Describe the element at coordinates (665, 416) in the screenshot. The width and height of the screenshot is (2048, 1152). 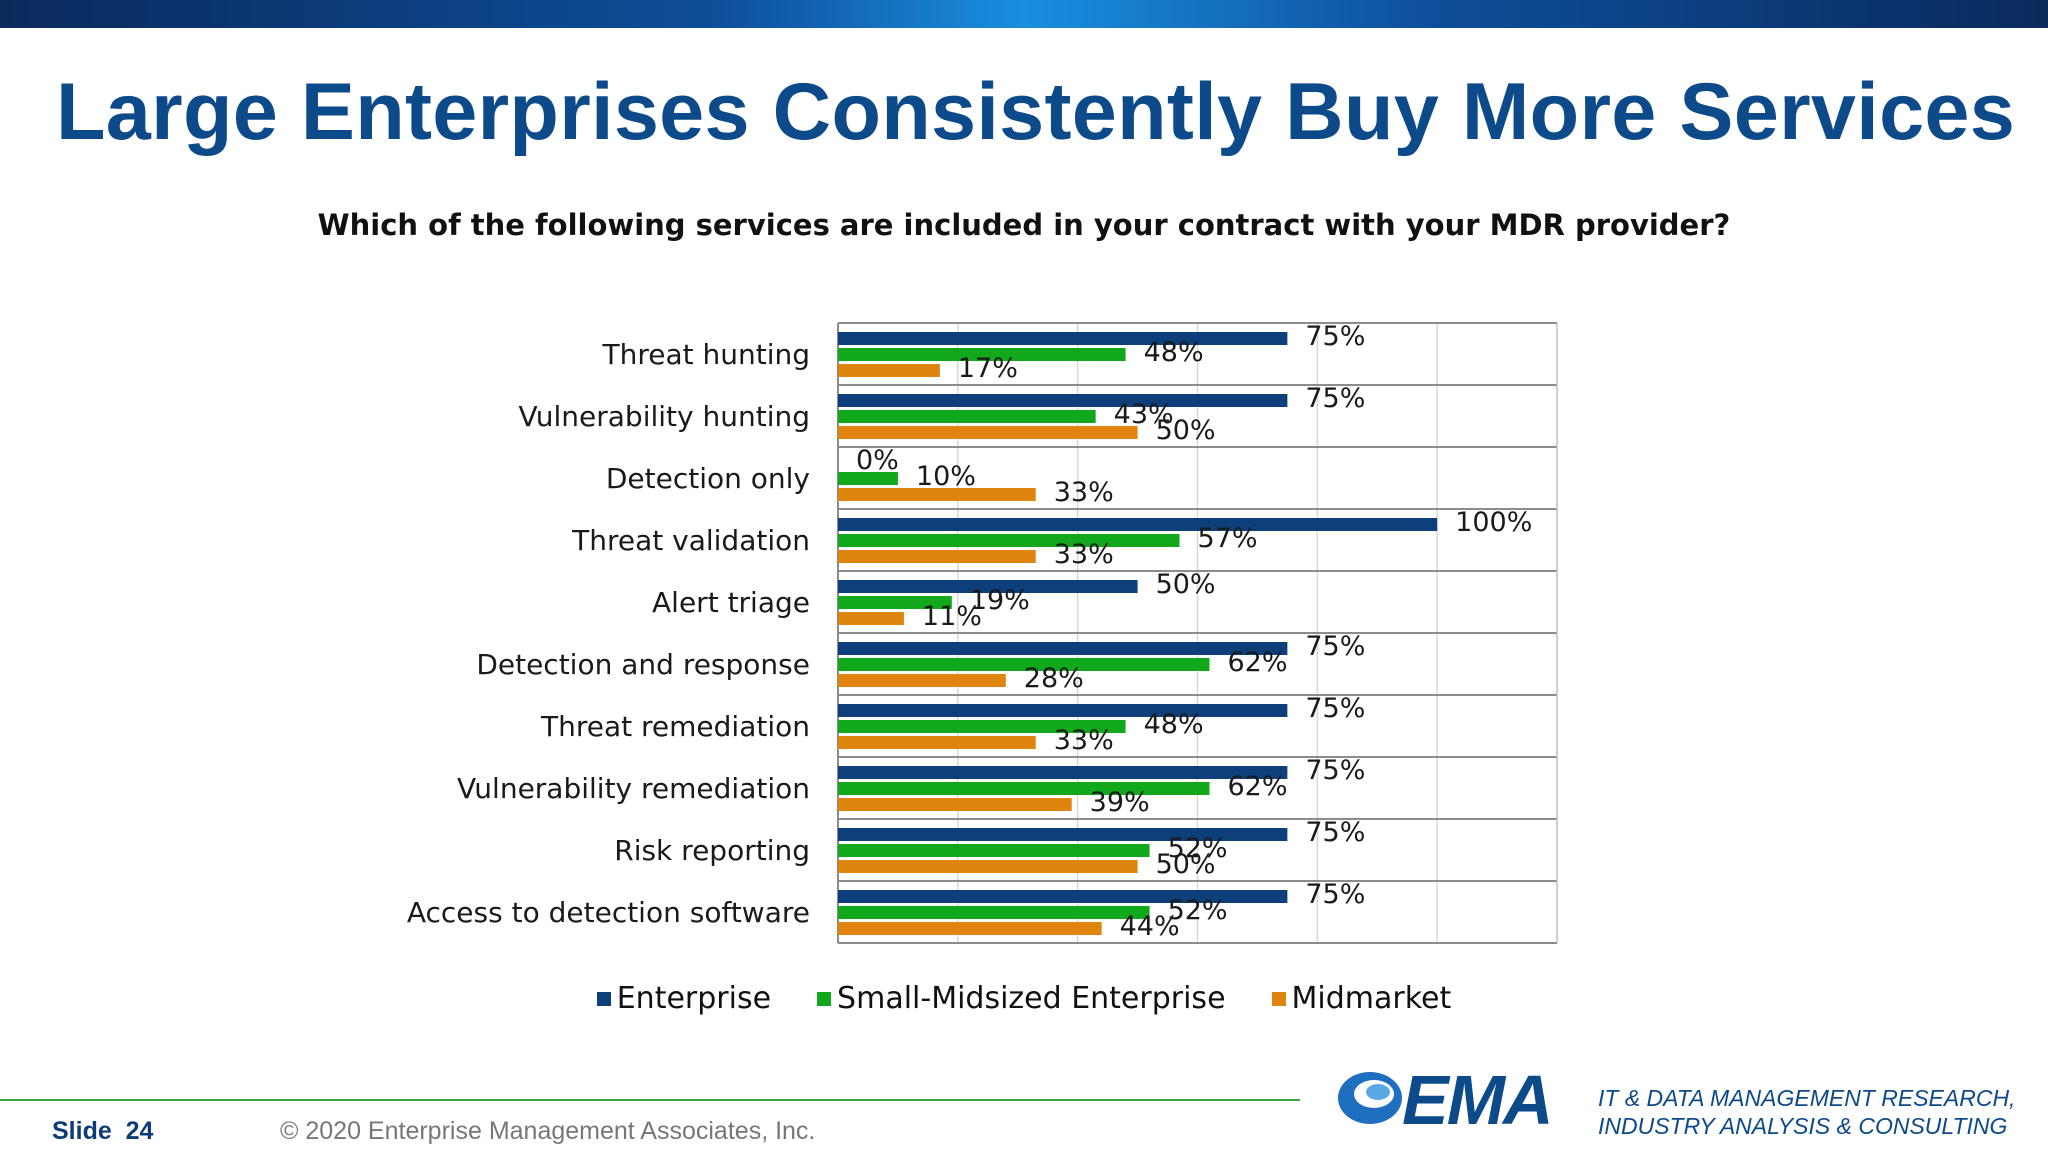
I see `category-label: Vulnerability hunting` at that location.